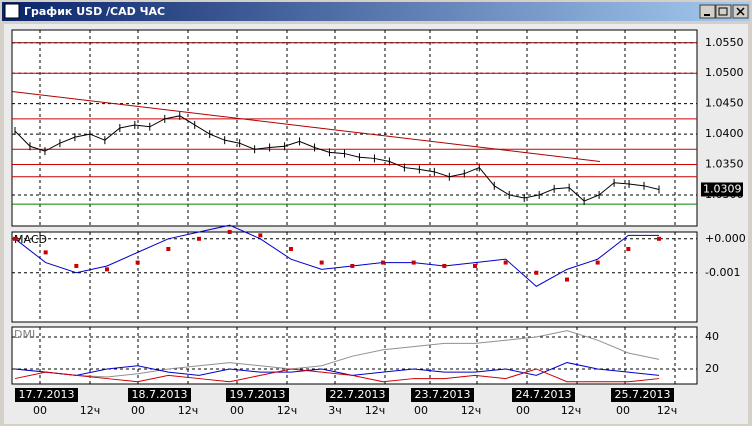 The width and height of the screenshot is (752, 426). Describe the element at coordinates (724, 42) in the screenshot. I see `y-tick-label: 1.0550` at that location.